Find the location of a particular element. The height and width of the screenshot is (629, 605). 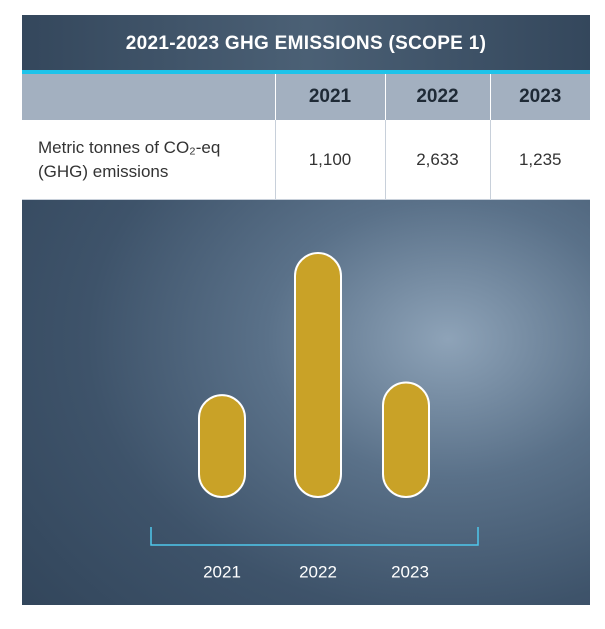

x-tick-label: 2023 is located at coordinates (410, 571).